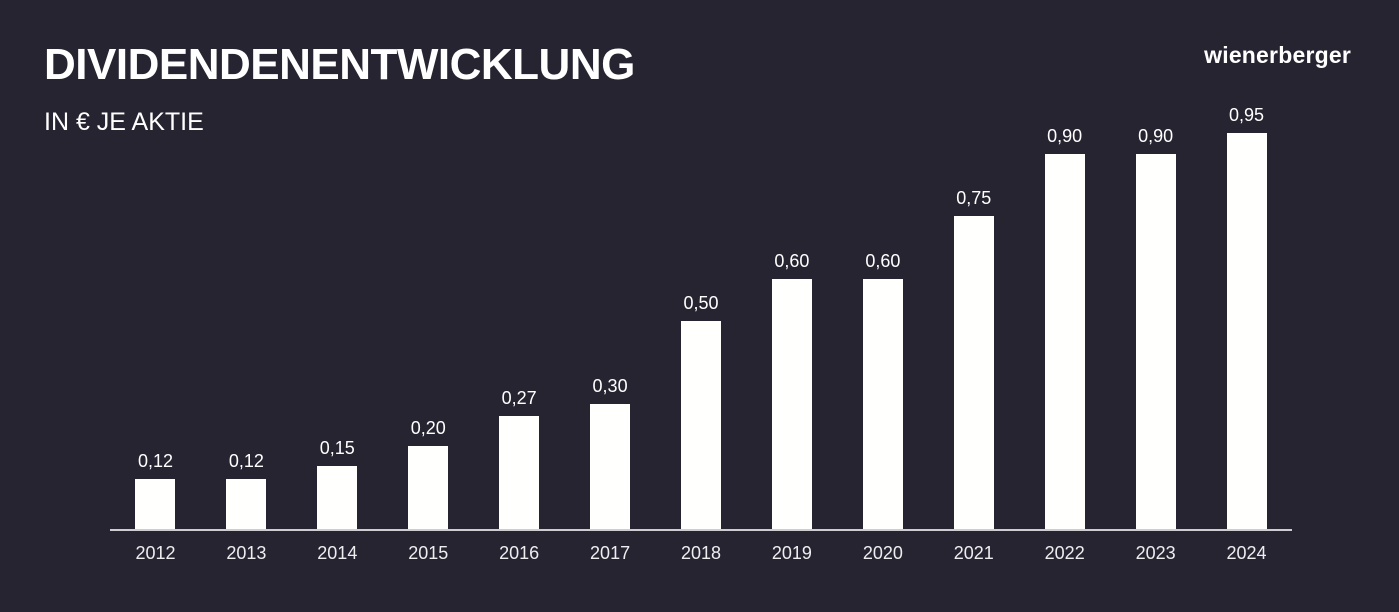  Describe the element at coordinates (1155, 341) in the screenshot. I see `bar-2023` at that location.